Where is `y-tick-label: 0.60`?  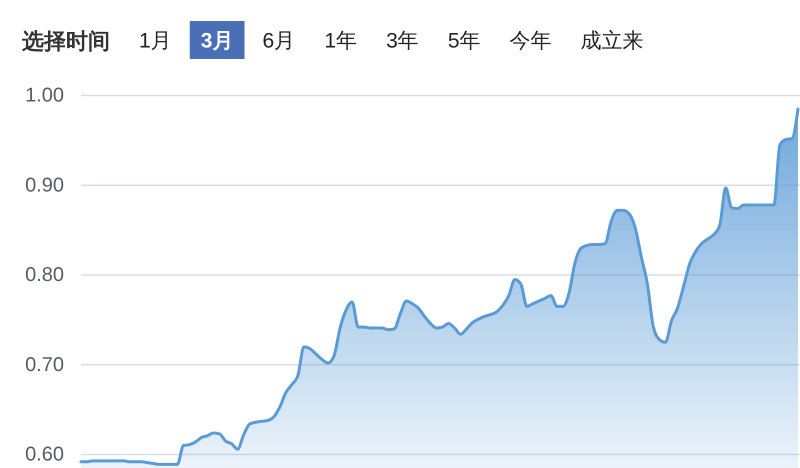
y-tick-label: 0.60 is located at coordinates (44, 455).